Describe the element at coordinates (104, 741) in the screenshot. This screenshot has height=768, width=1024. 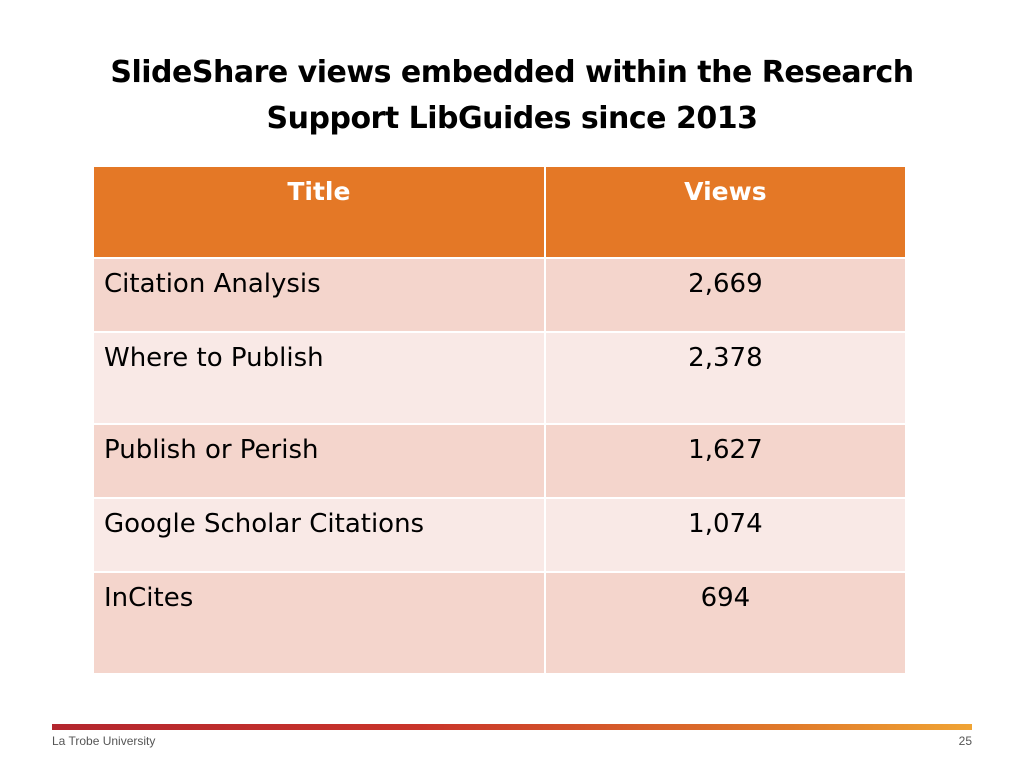
I see `footer-organization: La Trobe University` at that location.